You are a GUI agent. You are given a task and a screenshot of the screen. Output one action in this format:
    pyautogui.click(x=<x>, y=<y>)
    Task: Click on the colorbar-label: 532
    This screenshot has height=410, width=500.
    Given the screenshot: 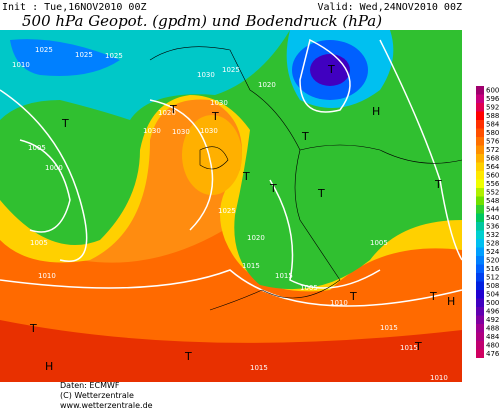 What is the action you would take?
    pyautogui.click(x=492, y=235)
    